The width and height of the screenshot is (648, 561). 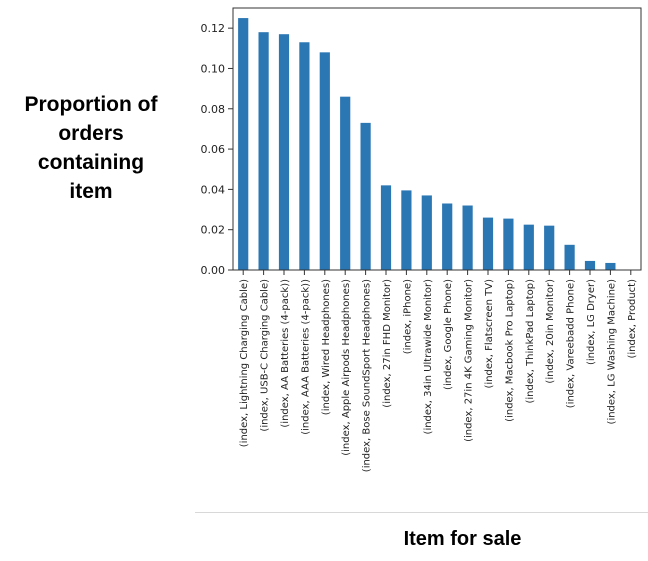 What do you see at coordinates (509, 350) in the screenshot?
I see `x-tick-label: (index, Macbook Pro Laptop)` at bounding box center [509, 350].